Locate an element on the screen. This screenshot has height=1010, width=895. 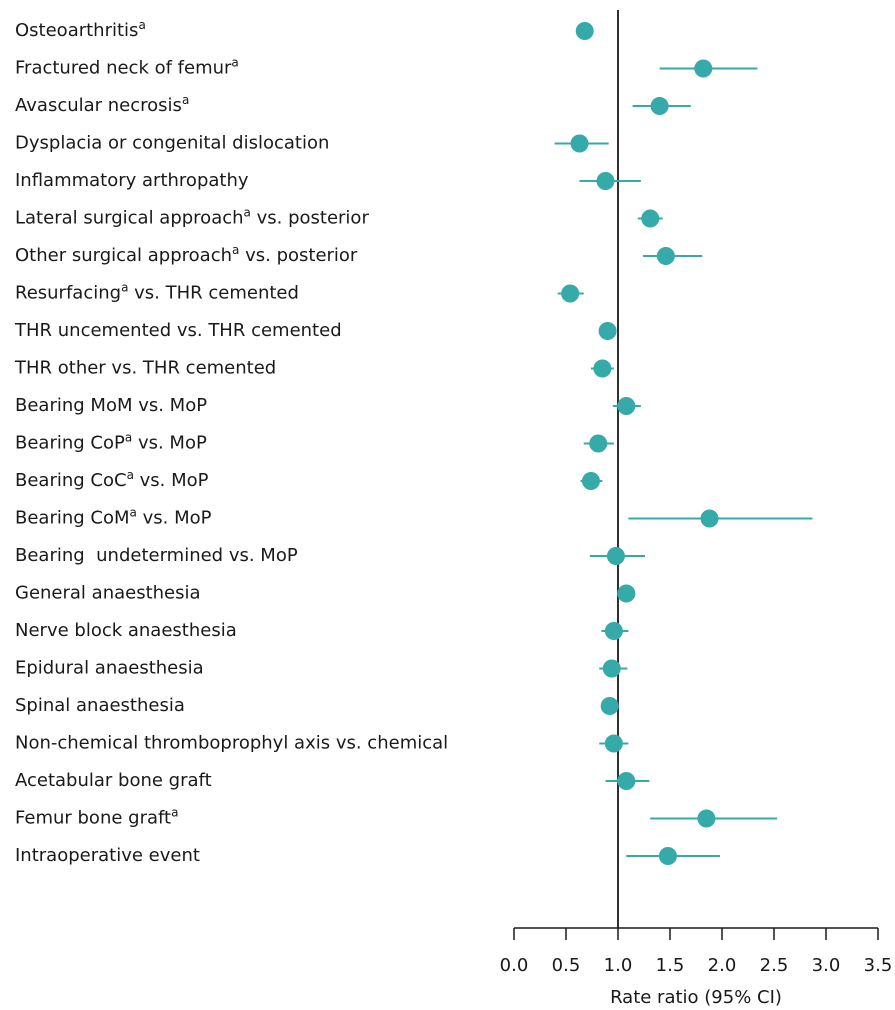
row-label: THR uncemented vs. THR cemented is located at coordinates (178, 330).